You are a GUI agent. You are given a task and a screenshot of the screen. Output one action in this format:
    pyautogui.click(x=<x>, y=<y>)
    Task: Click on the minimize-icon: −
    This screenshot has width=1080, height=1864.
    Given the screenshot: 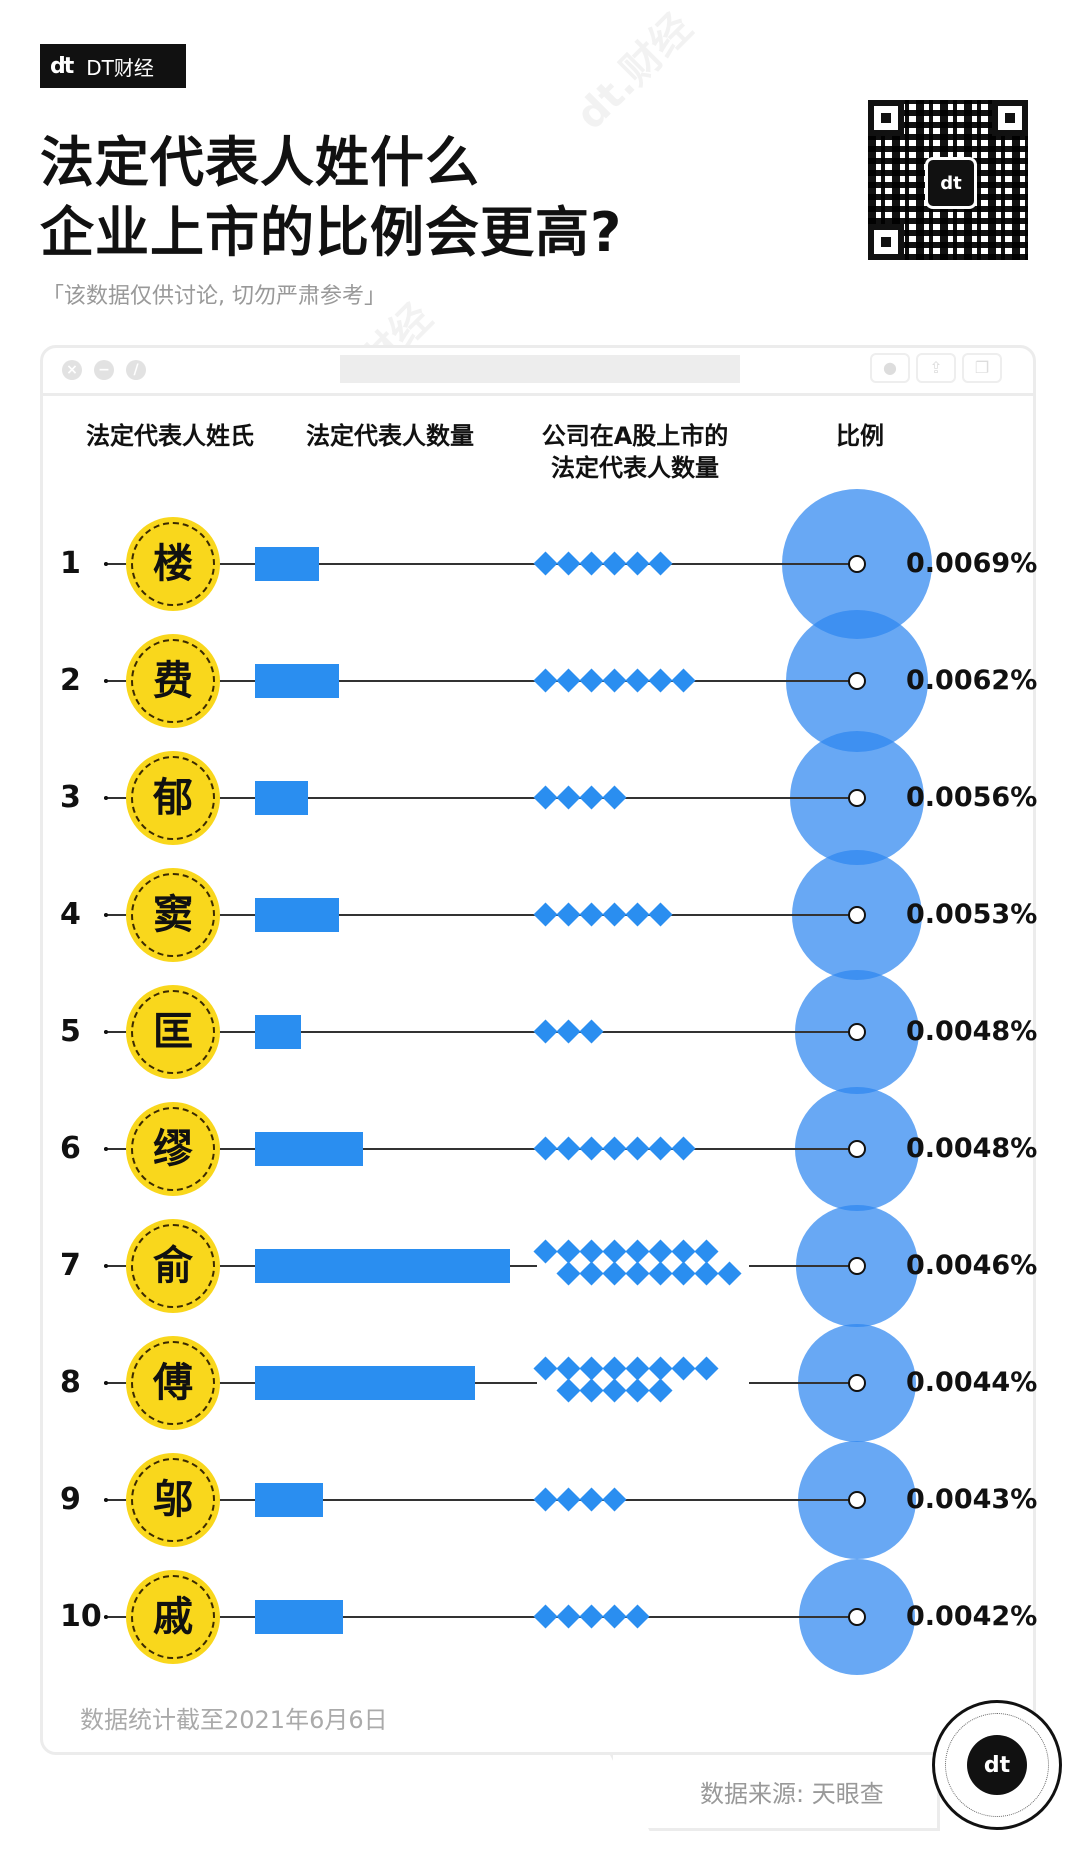 What is the action you would take?
    pyautogui.click(x=104, y=370)
    